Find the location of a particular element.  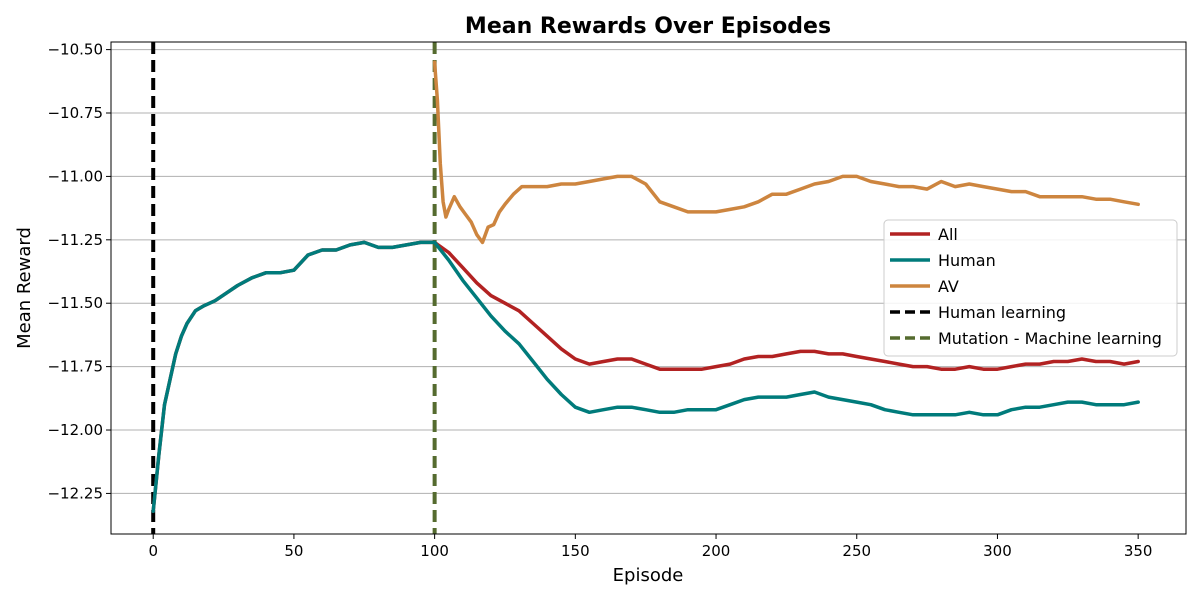

y-tick-label: −11.50 is located at coordinates (75, 303).